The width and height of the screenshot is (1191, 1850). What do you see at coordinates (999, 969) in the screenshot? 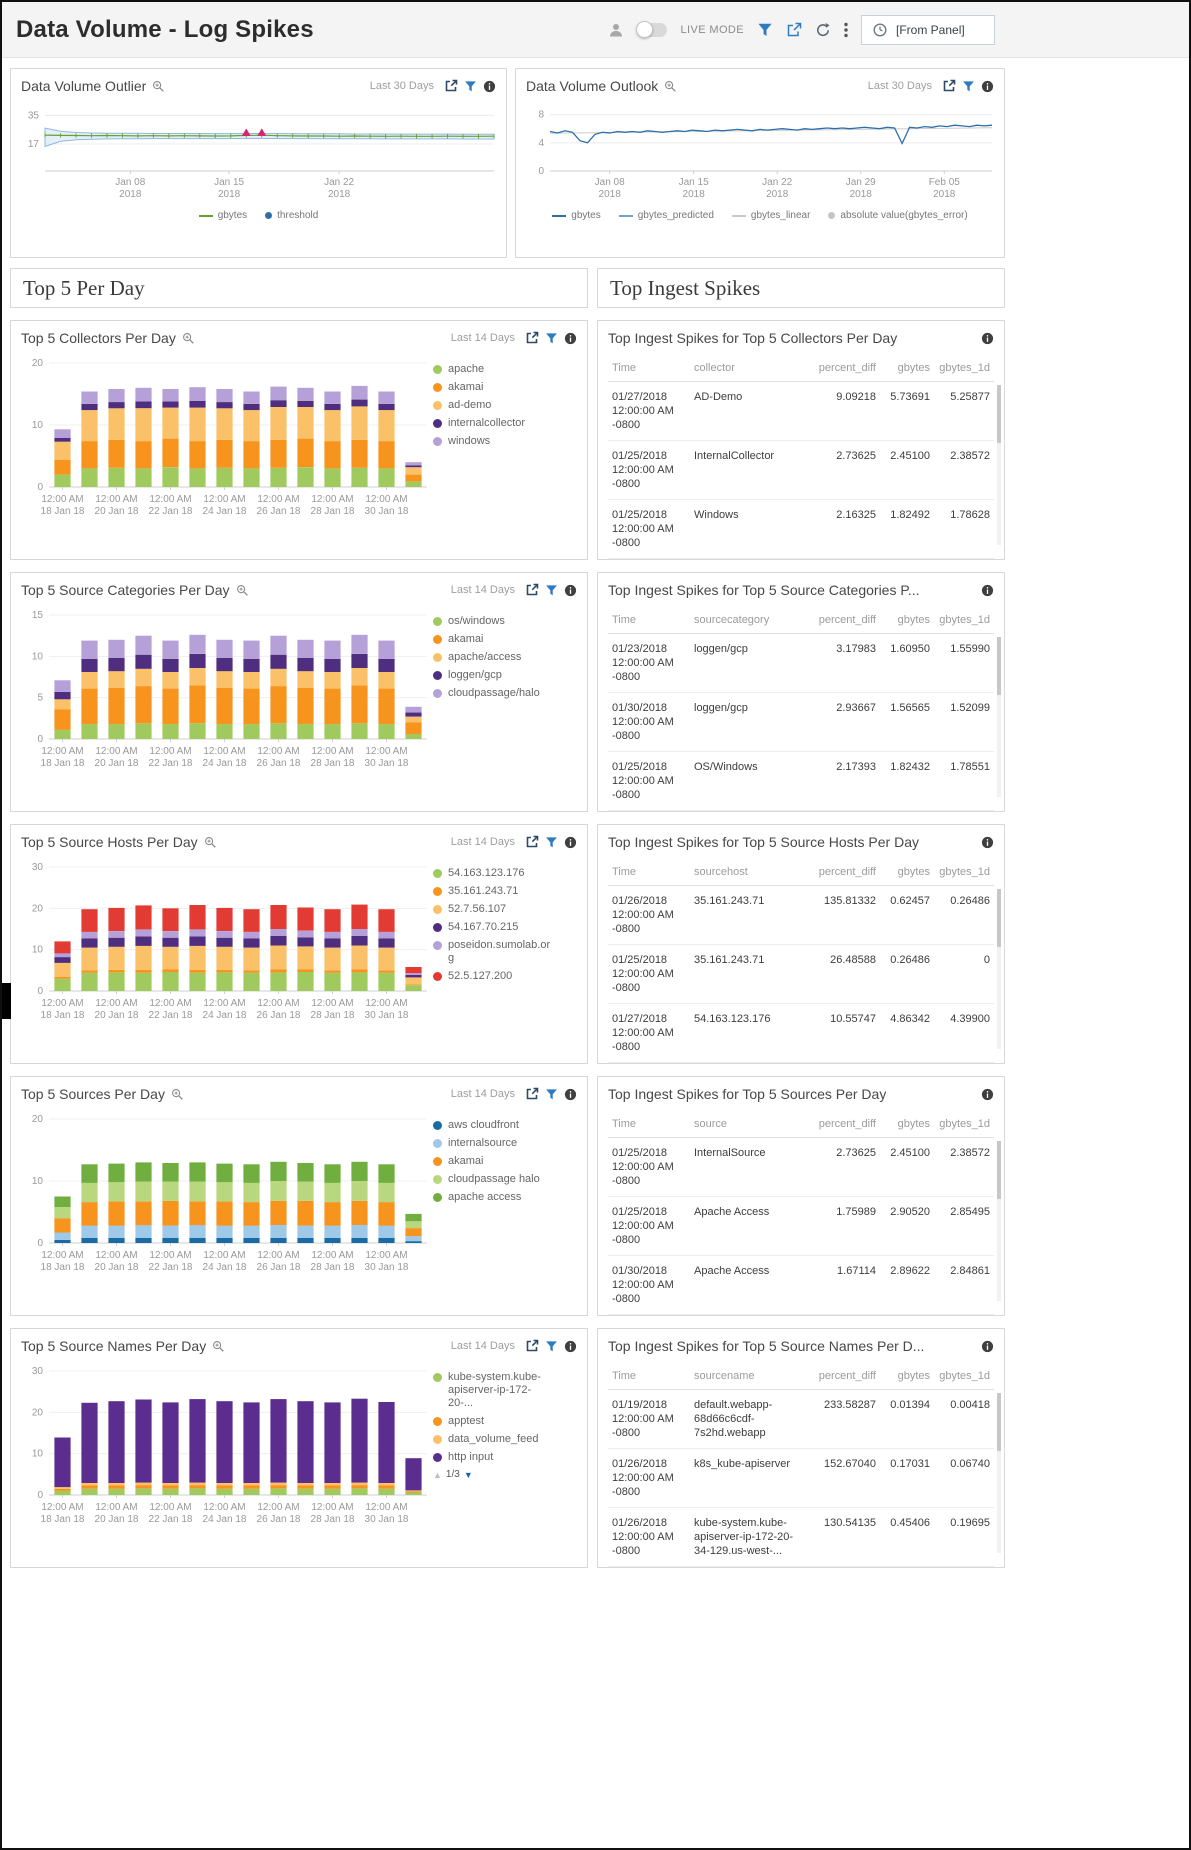
I see `table-scrollbar` at bounding box center [999, 969].